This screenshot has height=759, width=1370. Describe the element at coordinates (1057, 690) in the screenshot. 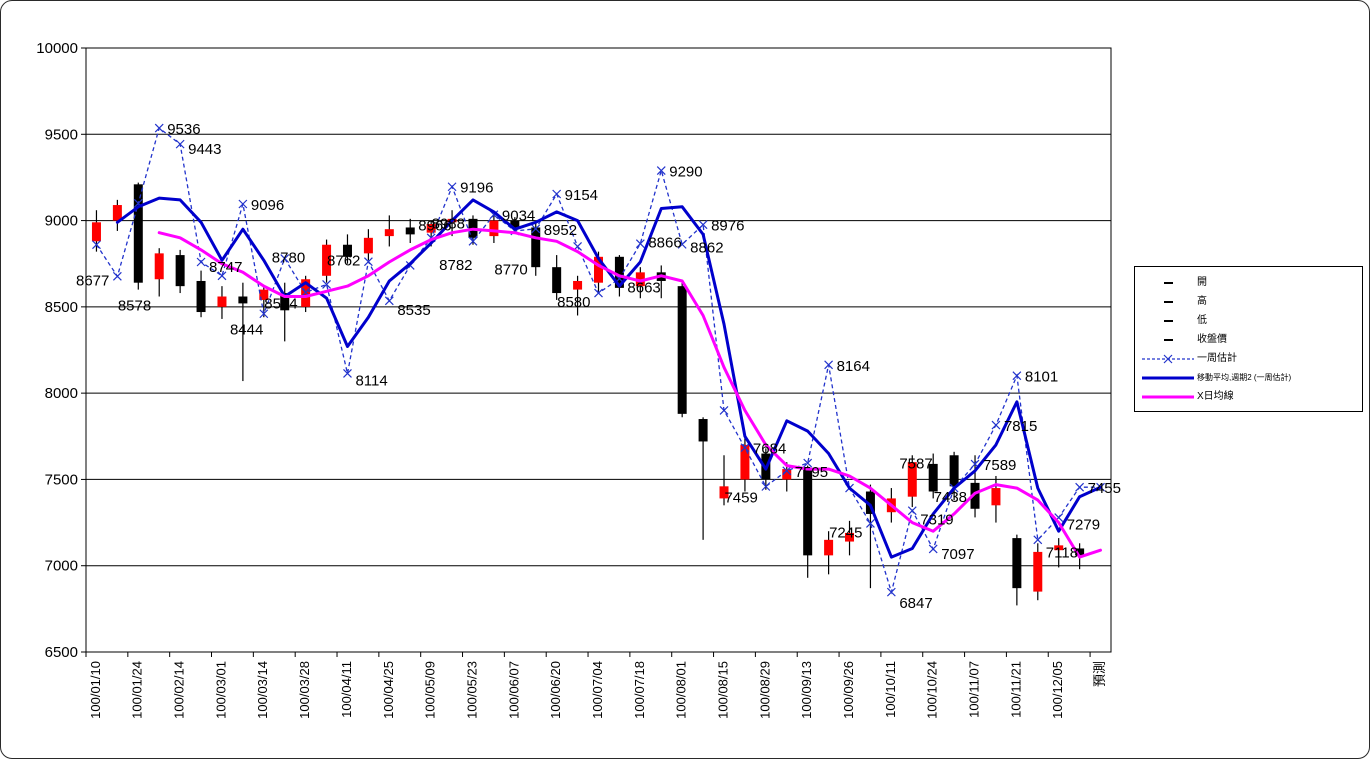

I see `x-tick-label: 100/12/05` at that location.